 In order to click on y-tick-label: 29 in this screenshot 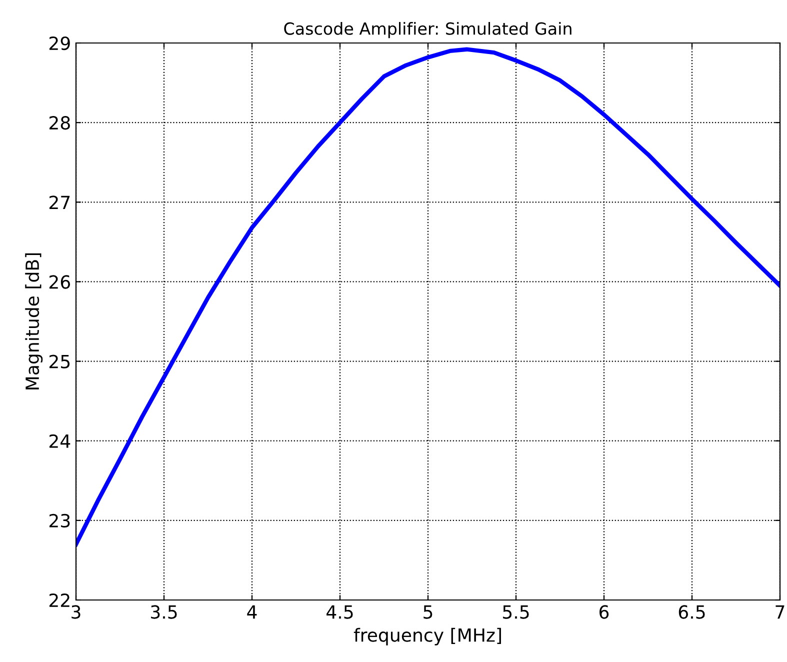, I will do `click(59, 43)`.